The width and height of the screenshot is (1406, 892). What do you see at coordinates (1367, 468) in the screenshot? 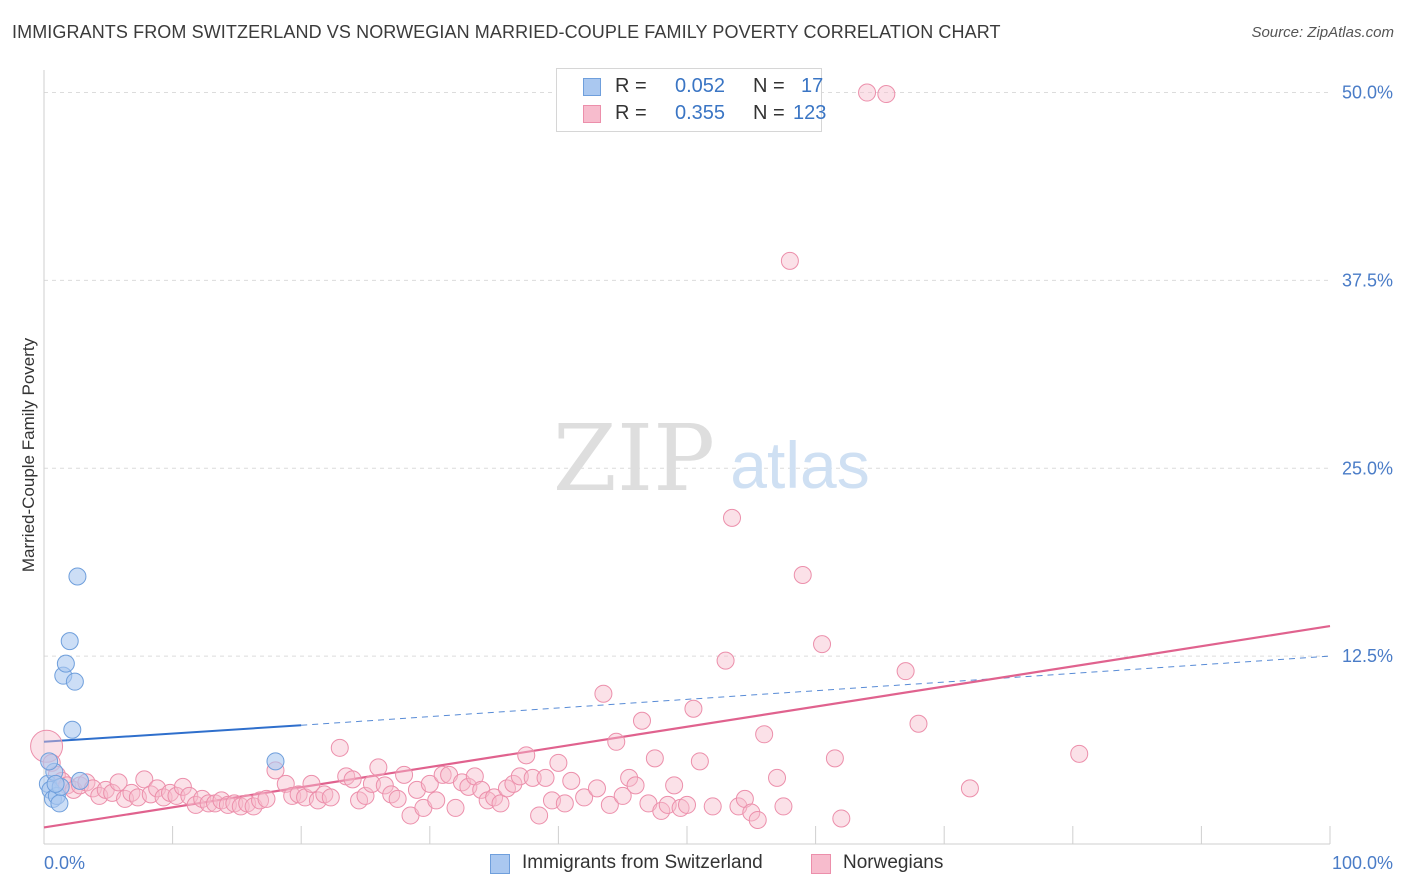
I see `y-tick-label: 25.0%` at bounding box center [1367, 468].